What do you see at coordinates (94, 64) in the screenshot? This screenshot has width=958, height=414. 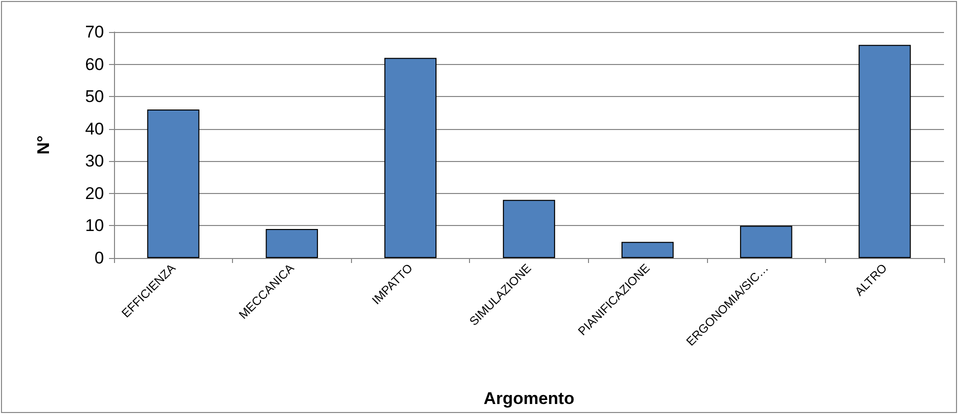 I see `y-tick-label: 60` at bounding box center [94, 64].